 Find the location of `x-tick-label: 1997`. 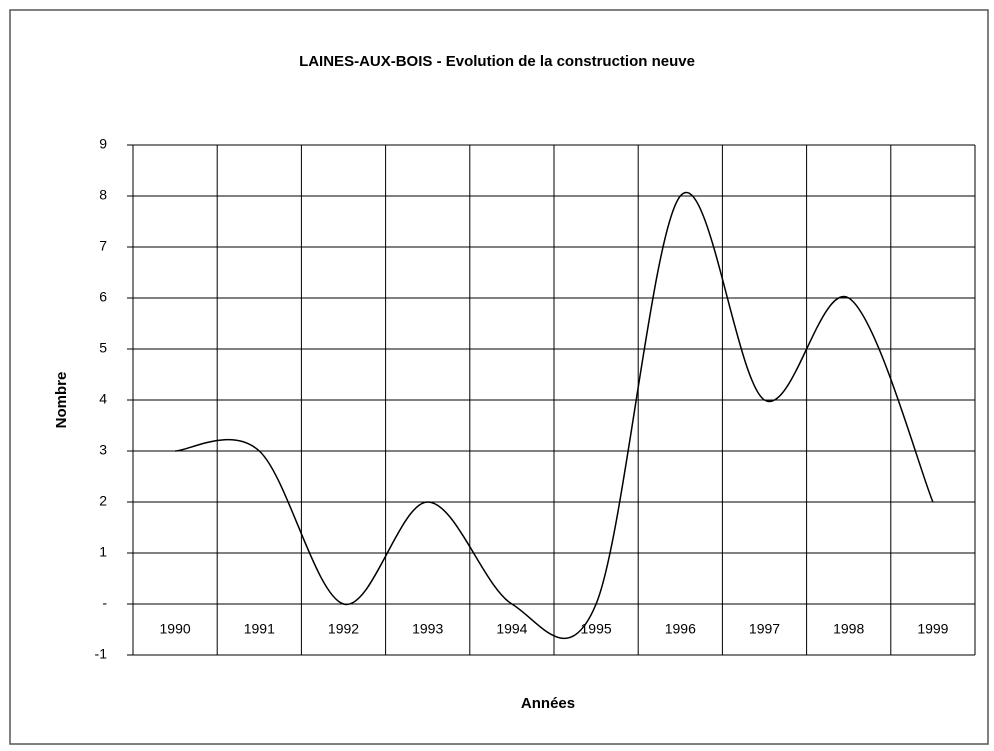

x-tick-label: 1997 is located at coordinates (764, 629).